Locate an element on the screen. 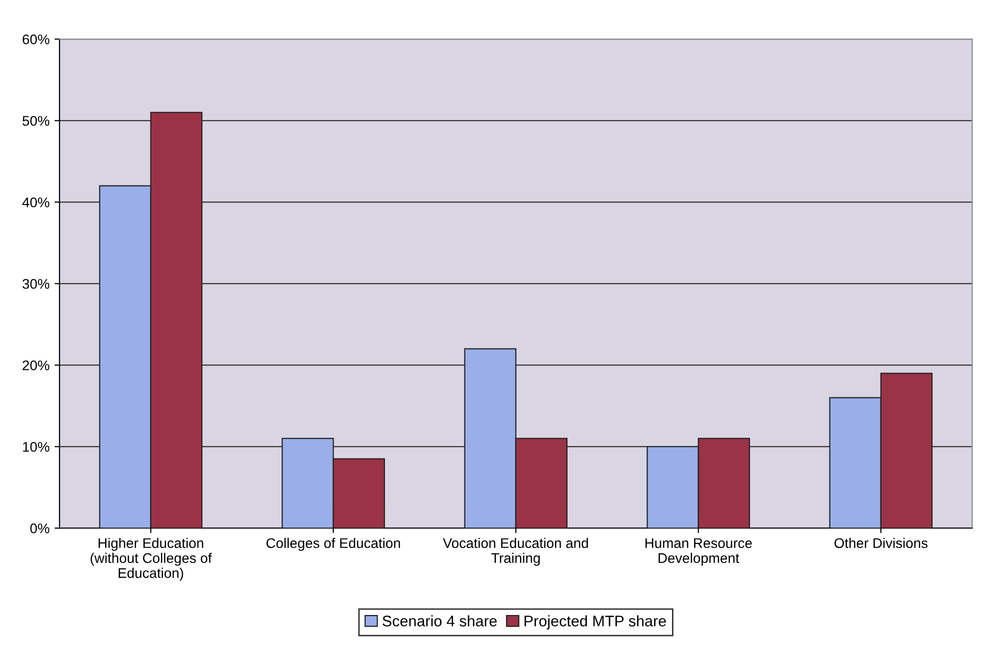 Image resolution: width=992 pixels, height=652 pixels. legend-label: Projected MTP share is located at coordinates (595, 622).